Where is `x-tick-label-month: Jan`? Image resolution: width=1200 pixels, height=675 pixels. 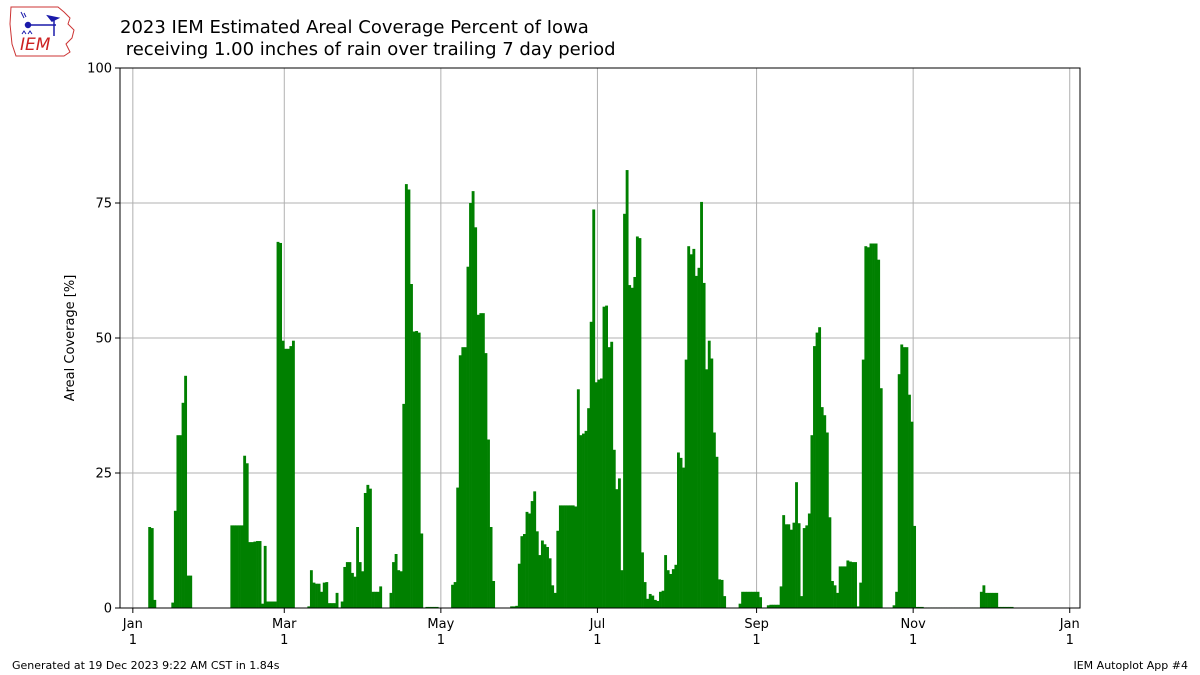 x-tick-label-month: Jan is located at coordinates (132, 624).